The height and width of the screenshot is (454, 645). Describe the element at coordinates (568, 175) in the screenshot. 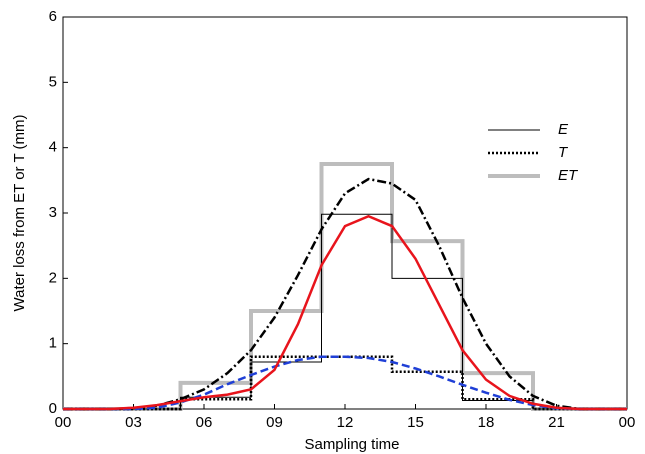

I see `legend-text: ET` at that location.